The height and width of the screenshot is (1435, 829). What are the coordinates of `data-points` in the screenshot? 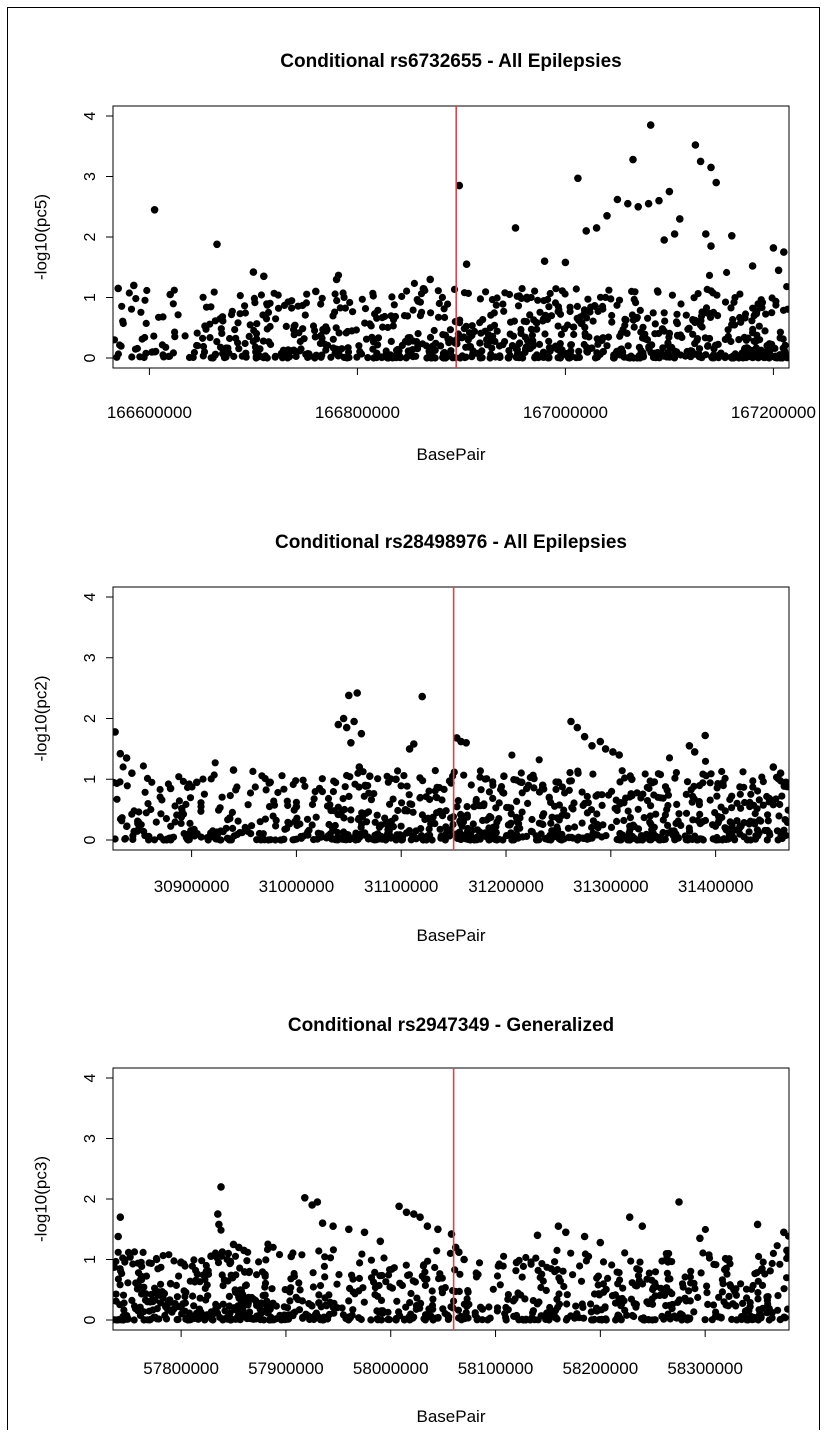 It's located at (451, 766).